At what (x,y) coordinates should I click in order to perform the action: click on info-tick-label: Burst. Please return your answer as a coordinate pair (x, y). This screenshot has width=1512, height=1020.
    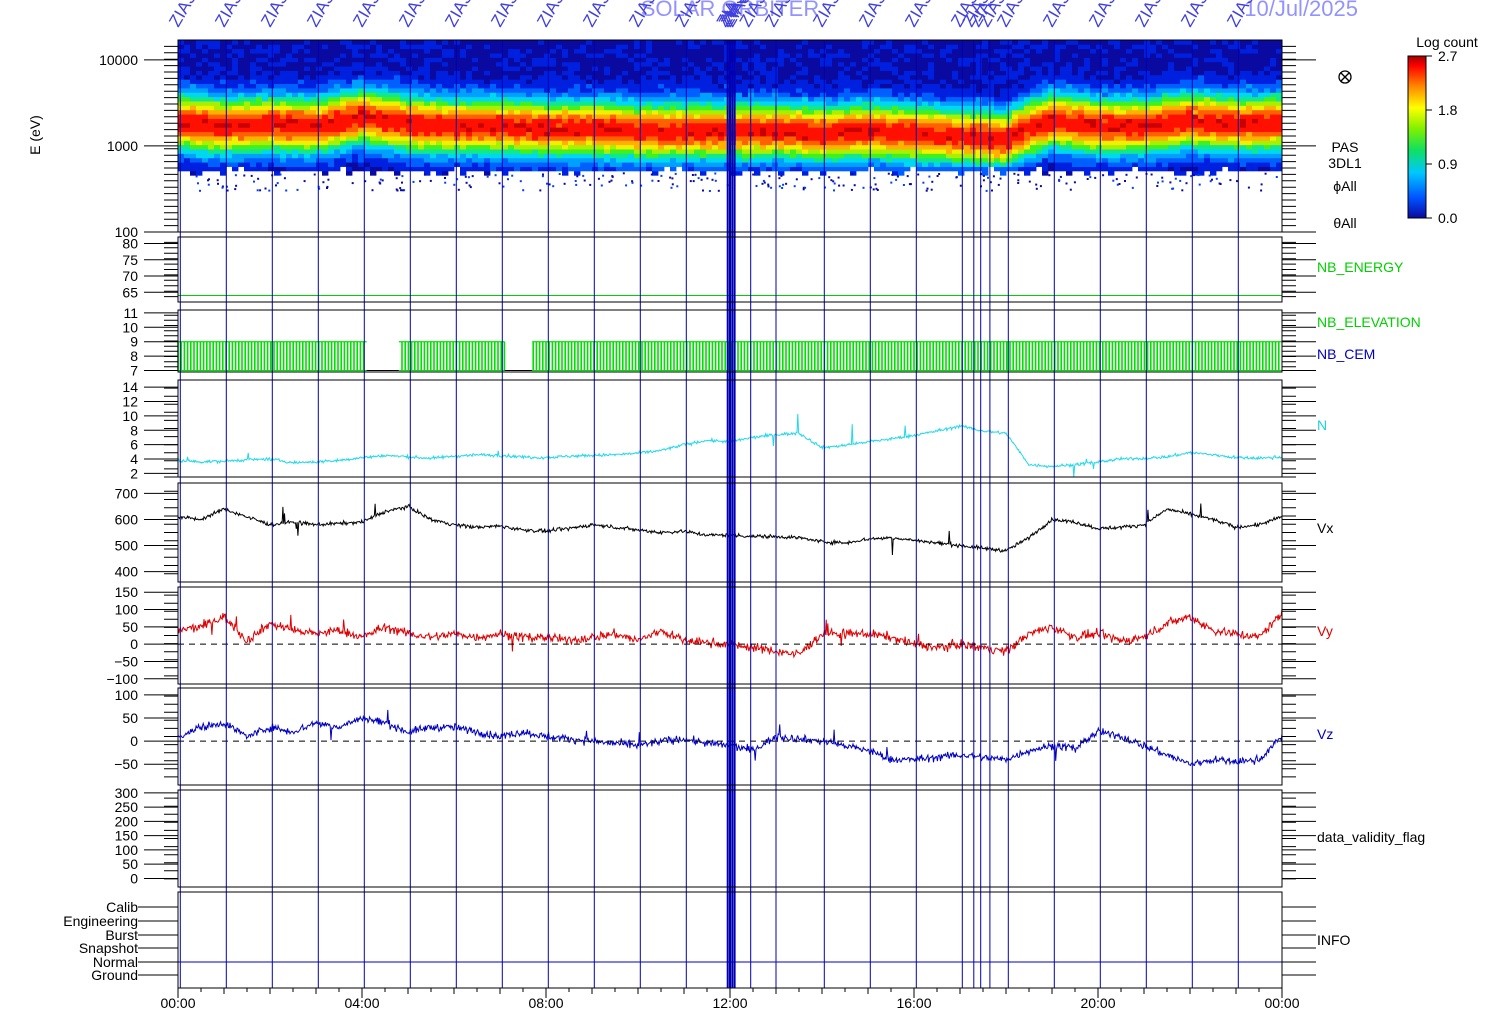
    Looking at the image, I should click on (121, 935).